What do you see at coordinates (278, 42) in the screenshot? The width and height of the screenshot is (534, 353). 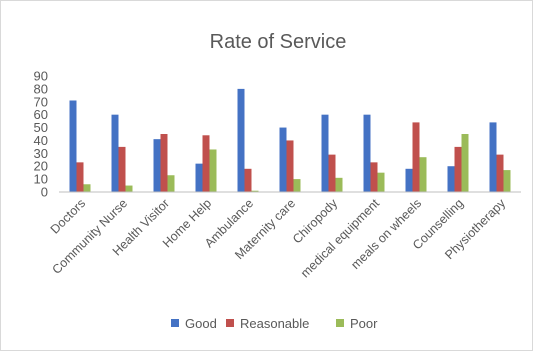 I see `chart-title: Rate of Service` at bounding box center [278, 42].